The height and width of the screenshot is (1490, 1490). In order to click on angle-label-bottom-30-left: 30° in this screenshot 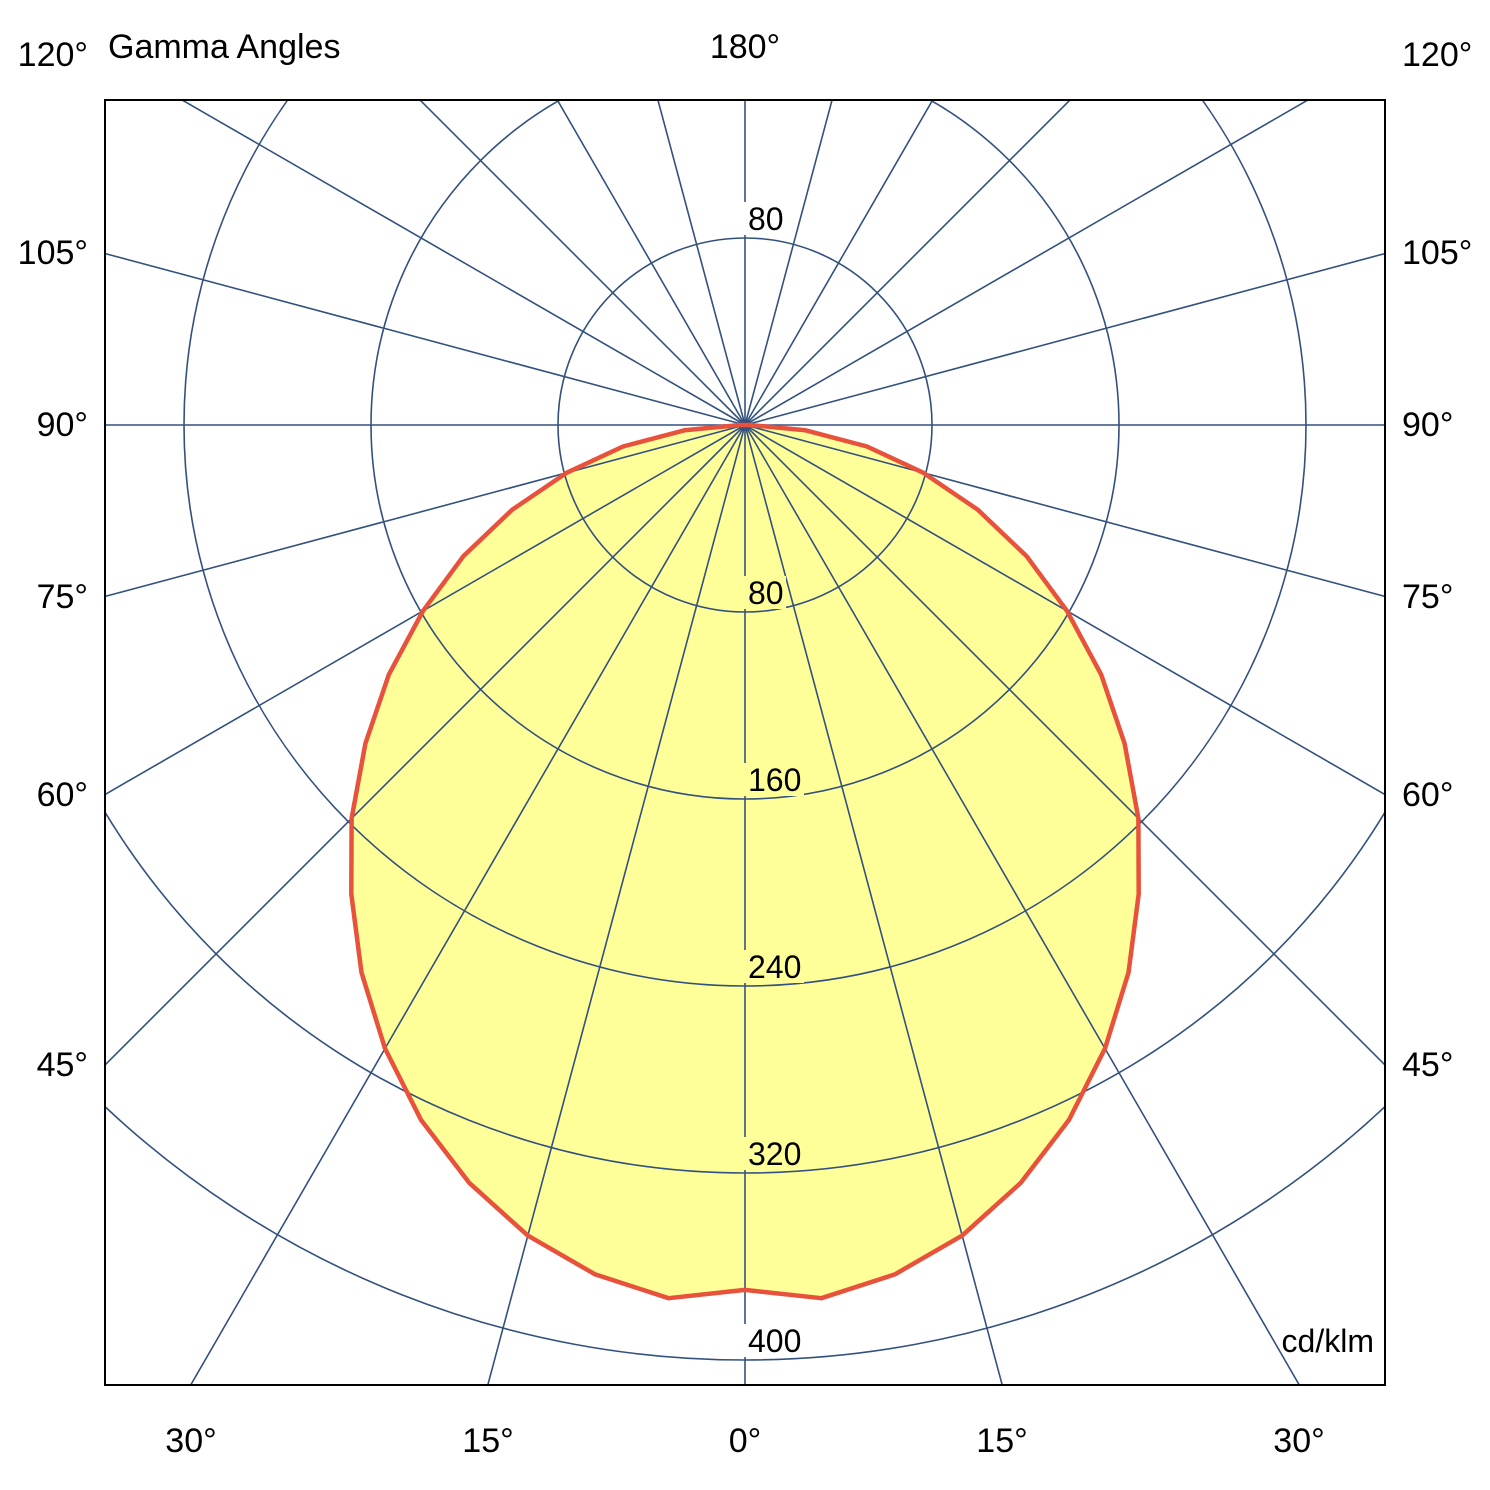, I will do `click(190, 1441)`.